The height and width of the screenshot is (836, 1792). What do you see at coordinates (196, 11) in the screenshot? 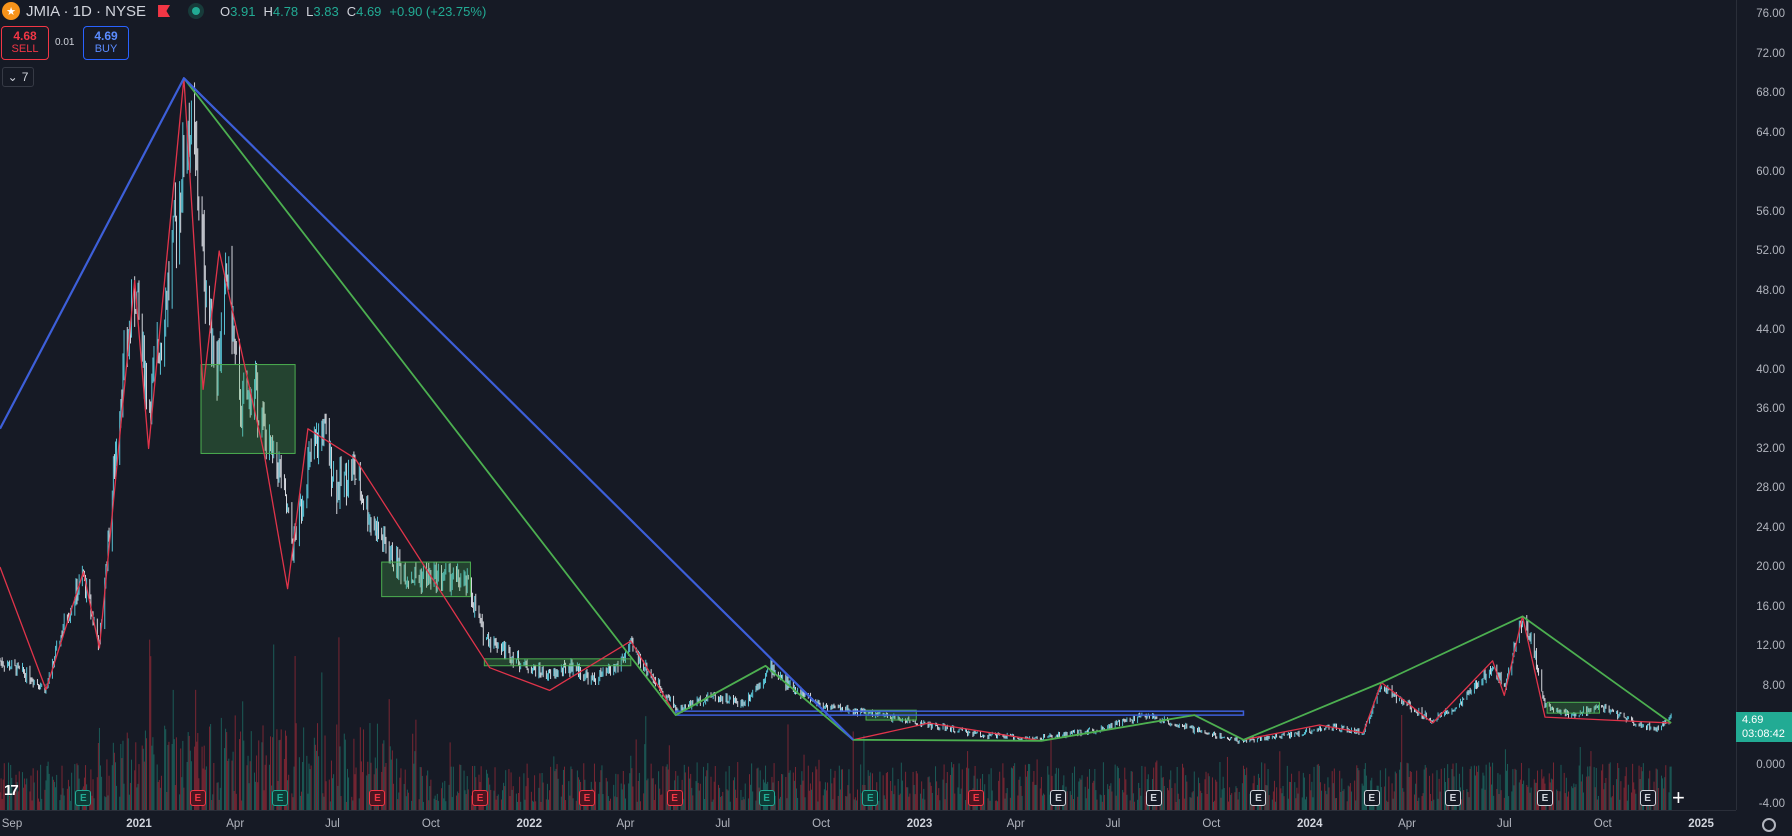
I see `market-status-icon` at bounding box center [196, 11].